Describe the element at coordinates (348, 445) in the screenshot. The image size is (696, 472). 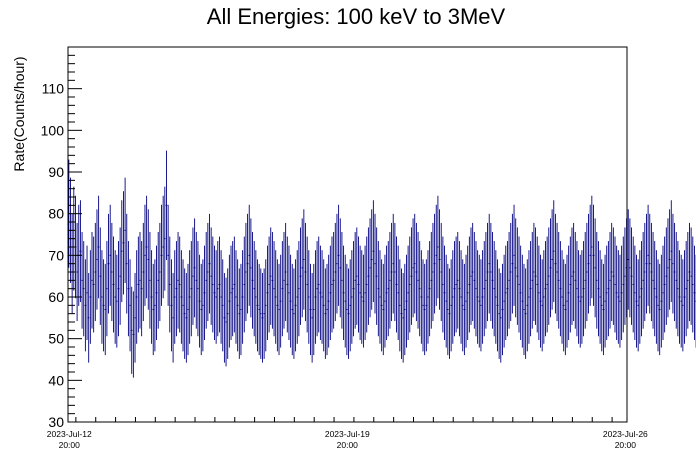
I see `x-tick-time: 20:00` at that location.